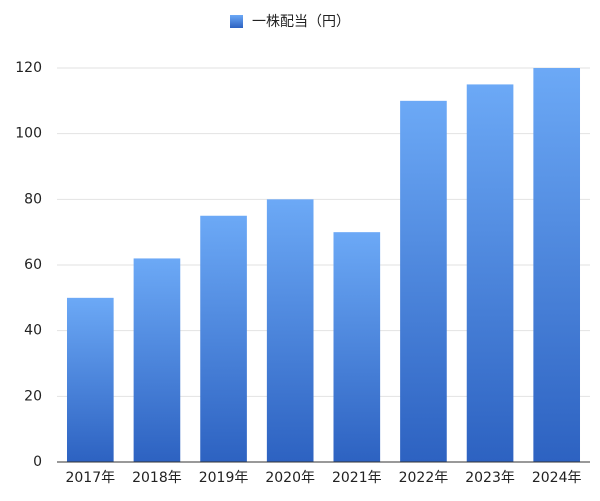  What do you see at coordinates (33, 331) in the screenshot?
I see `y-tick-label: 40` at bounding box center [33, 331].